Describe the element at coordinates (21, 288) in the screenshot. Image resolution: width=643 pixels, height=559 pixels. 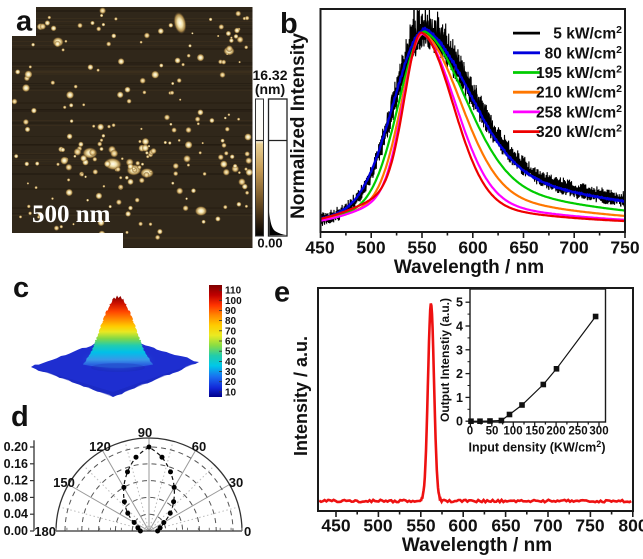
I see `svg-text: c` at that location.